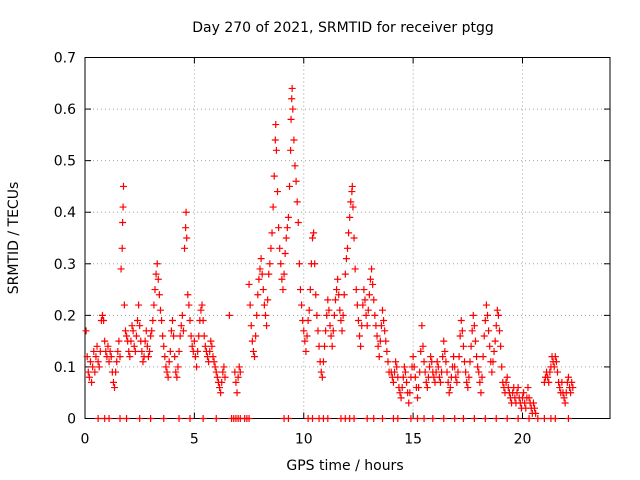 The height and width of the screenshot is (480, 640). Describe the element at coordinates (194, 440) in the screenshot. I see `x-tick-label: 5` at that location.